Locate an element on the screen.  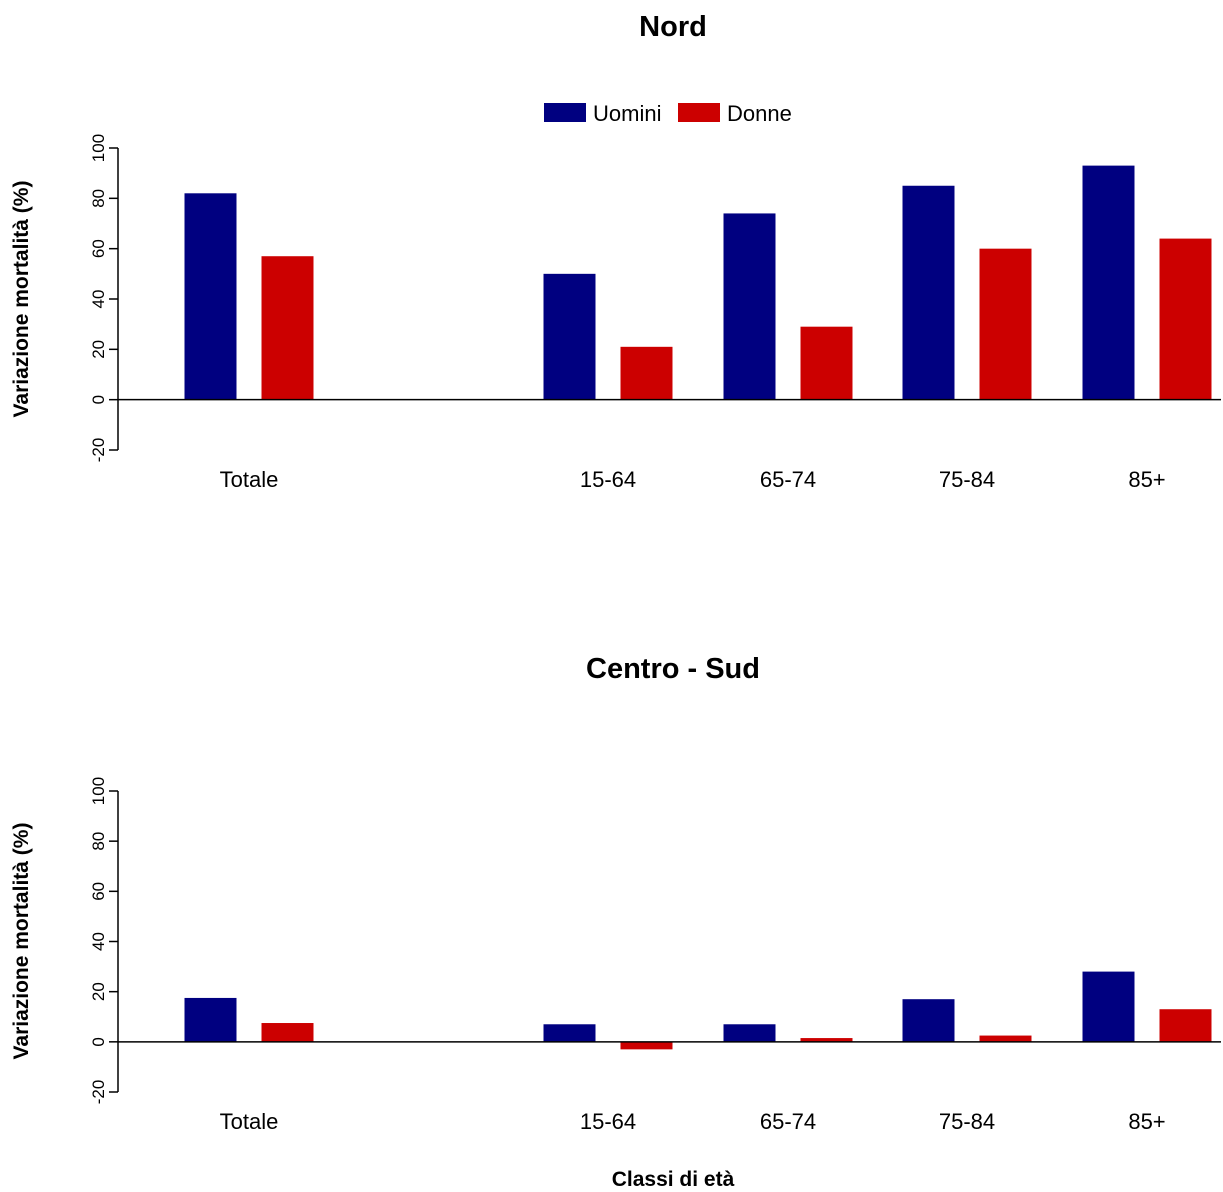
chart-title-centro-sud: Centro - Sud is located at coordinates (673, 669).